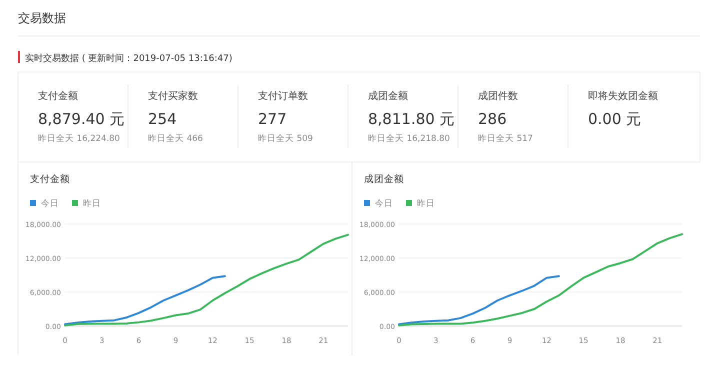 Image resolution: width=720 pixels, height=367 pixels. I want to click on text: 实时交易数据 ( 更新时间：2019-07-05 13:16:47), so click(128, 58).